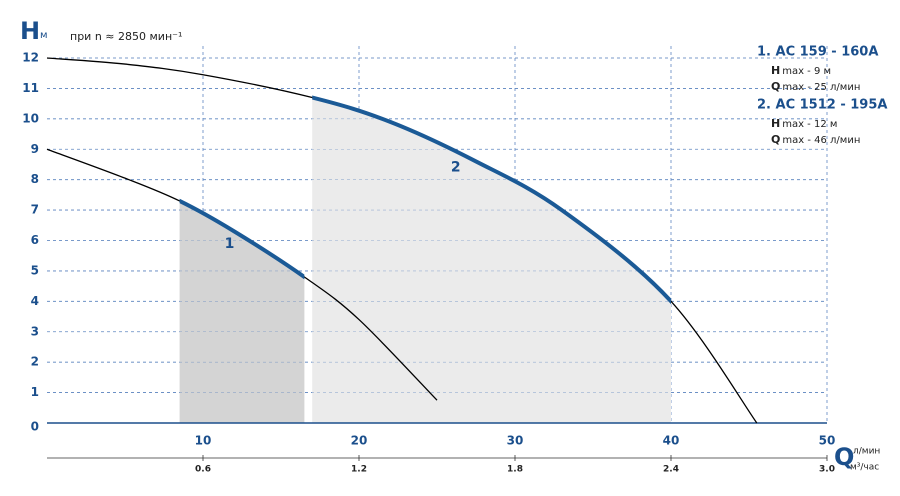  I want to click on curve-label: 2, so click(456, 167).